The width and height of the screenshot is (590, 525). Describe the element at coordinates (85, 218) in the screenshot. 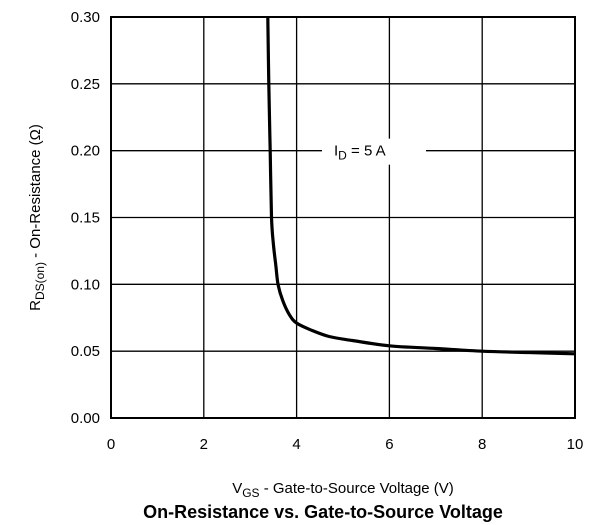

I see `y-tick-label: 0.15` at that location.